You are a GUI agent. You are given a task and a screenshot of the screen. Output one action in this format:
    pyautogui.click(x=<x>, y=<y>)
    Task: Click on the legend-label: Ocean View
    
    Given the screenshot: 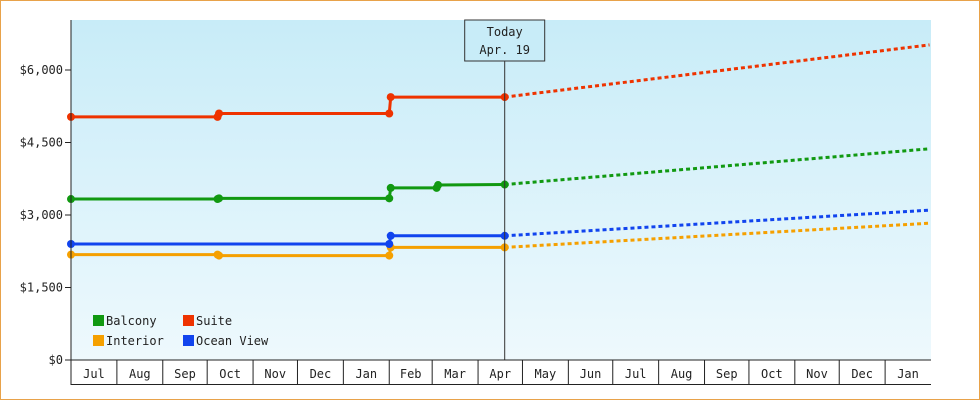 What is the action you would take?
    pyautogui.click(x=232, y=341)
    